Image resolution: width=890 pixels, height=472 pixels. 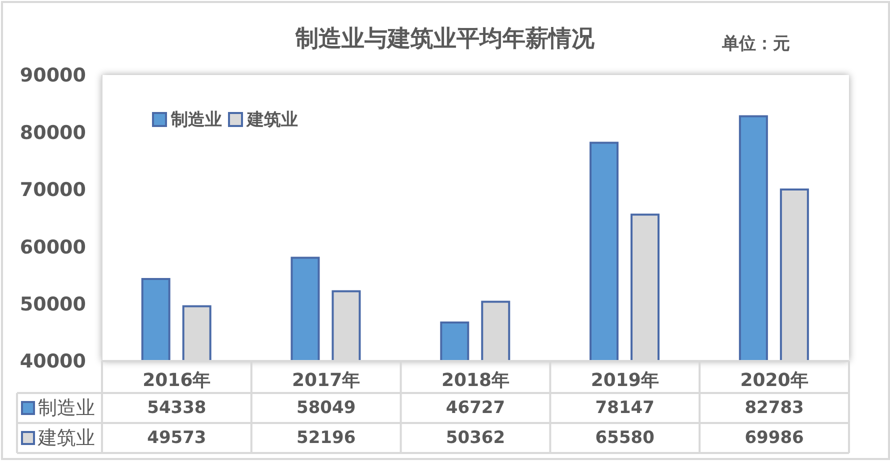 What do you see at coordinates (624, 408) in the screenshot?
I see `data-label: 78147` at bounding box center [624, 408].